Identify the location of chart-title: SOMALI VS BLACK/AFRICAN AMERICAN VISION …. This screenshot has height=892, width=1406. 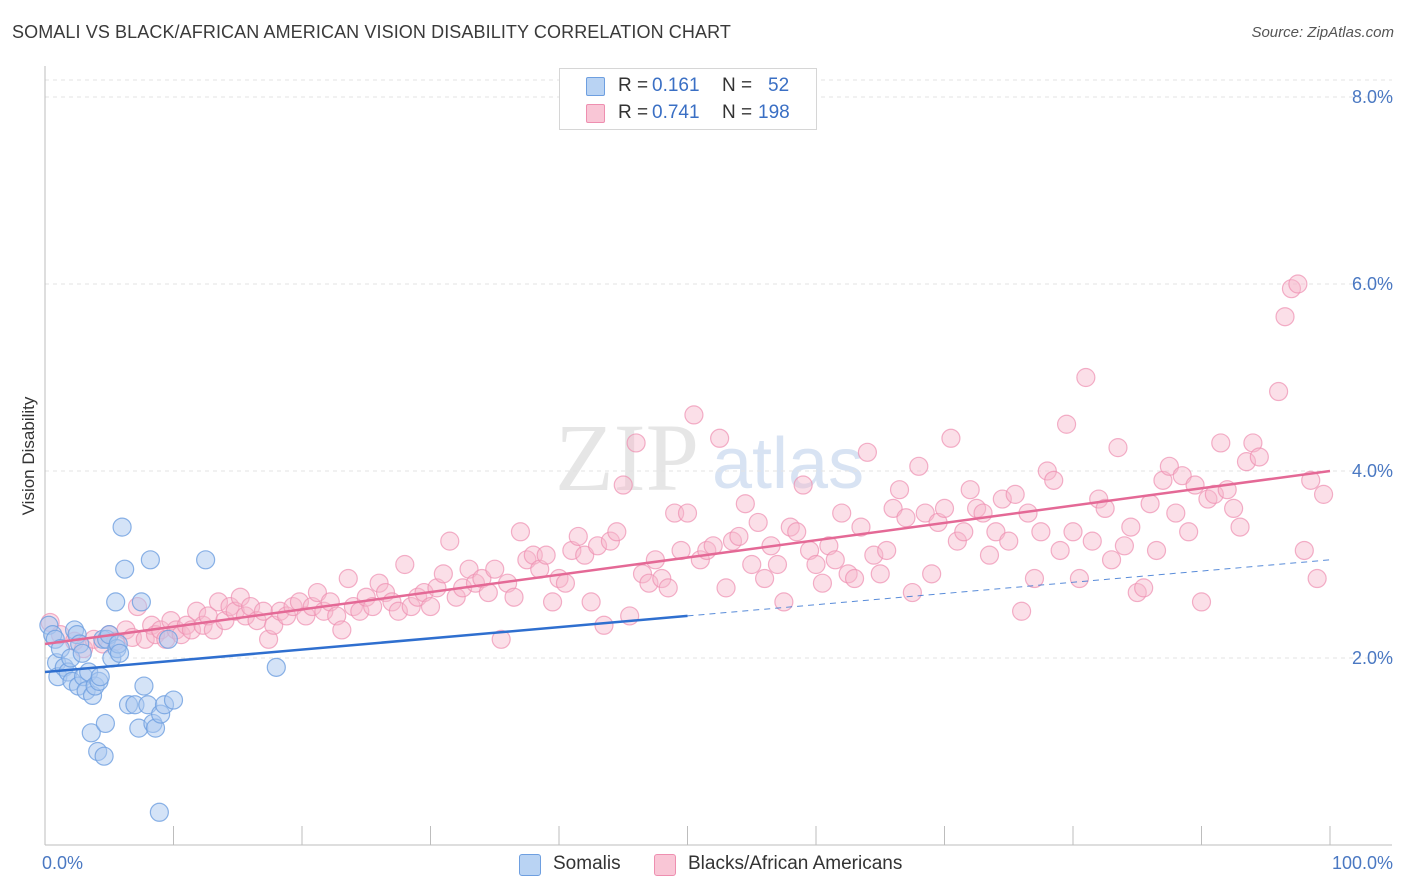
(371, 32).